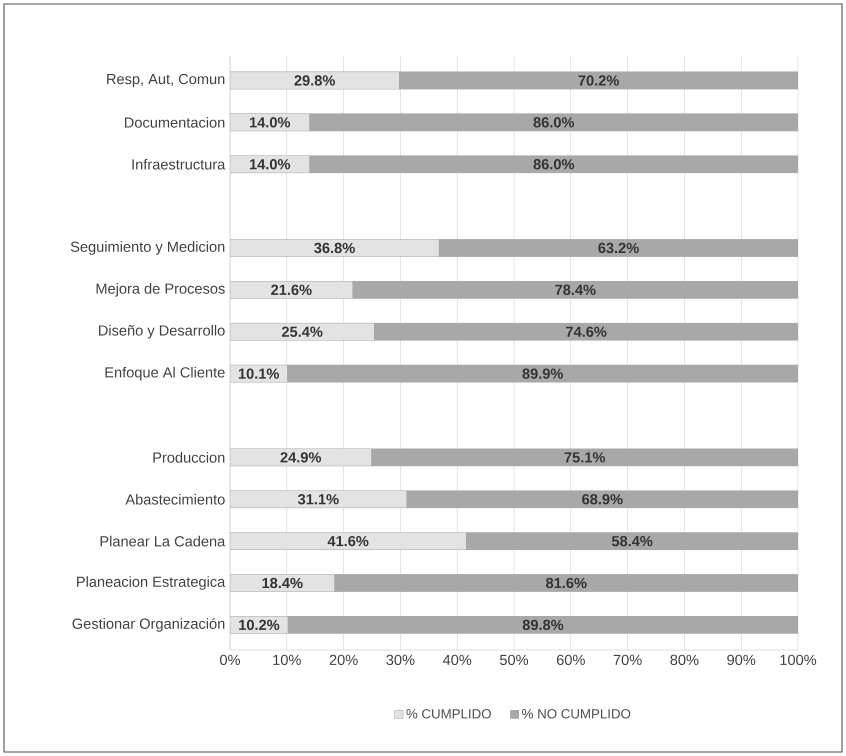 The height and width of the screenshot is (756, 846). I want to click on data-label: 70.2%, so click(598, 80).